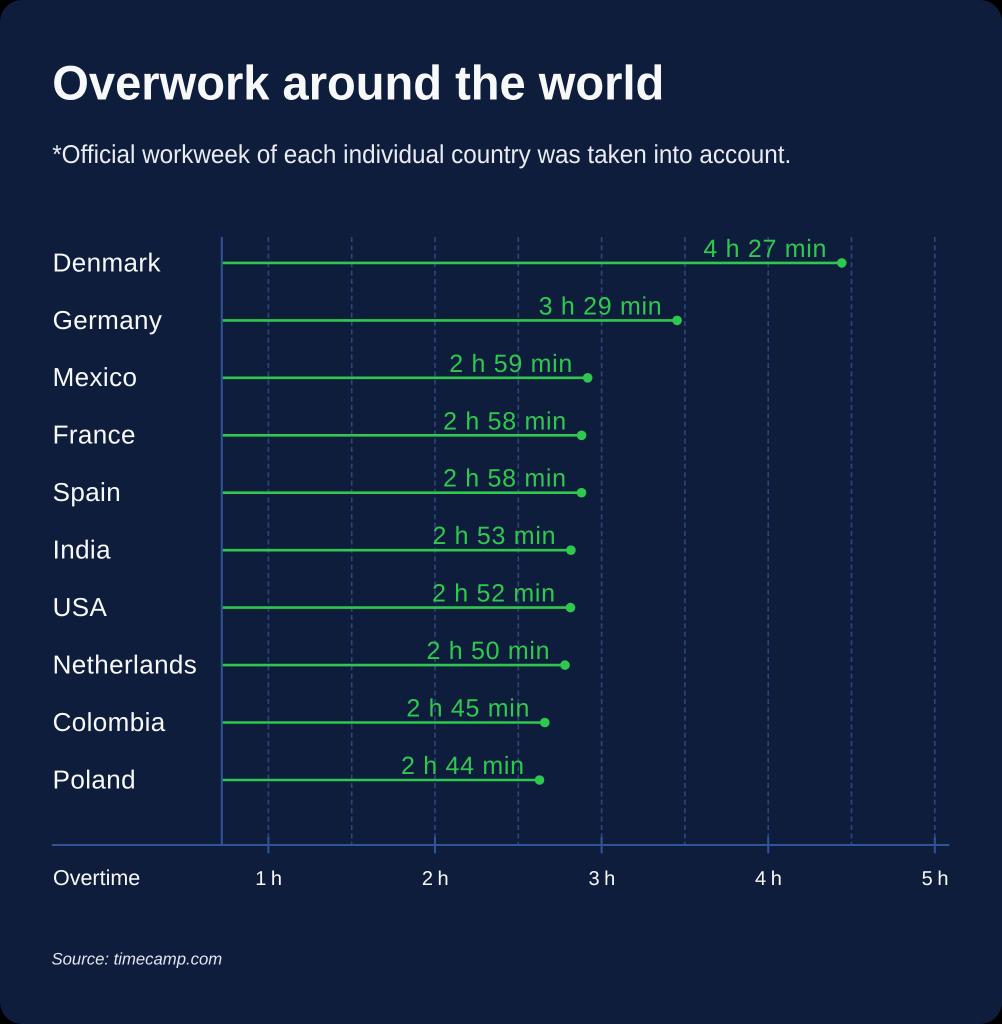 The image size is (1002, 1024). I want to click on svg-text: India, so click(82, 550).